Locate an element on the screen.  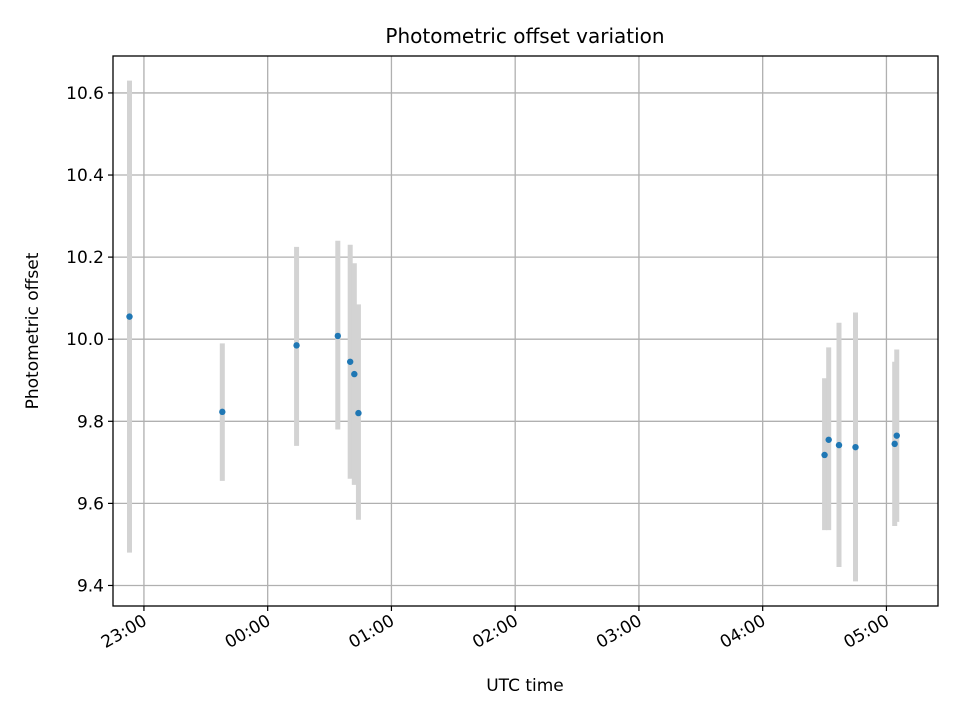
y-tick-label: 10.2 is located at coordinates (85, 258).